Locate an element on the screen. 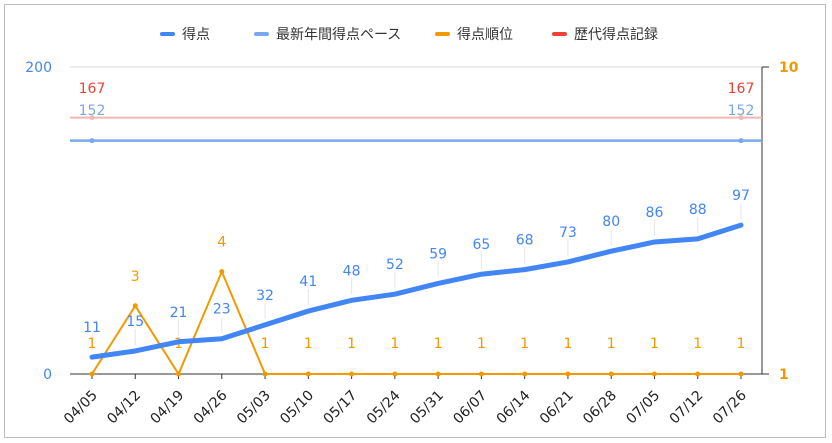 This screenshot has width=832, height=443. x-axis-tick-label: 07/12 is located at coordinates (687, 408).